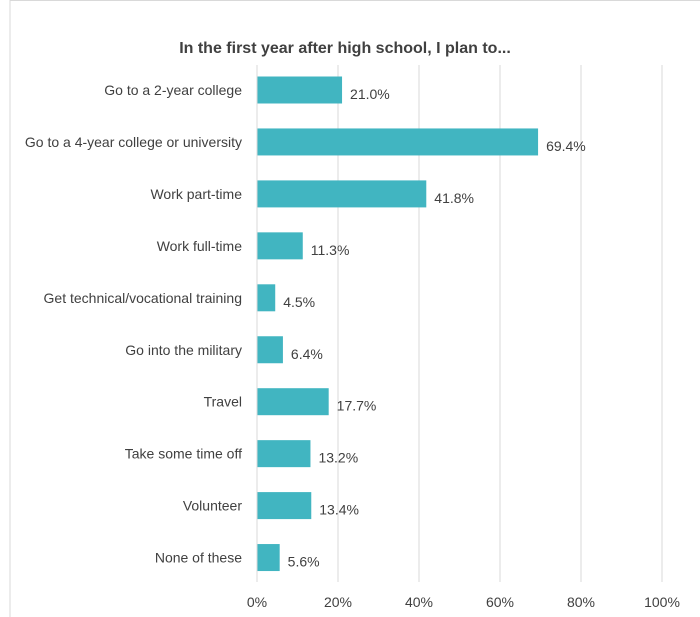  Describe the element at coordinates (299, 302) in the screenshot. I see `value-label: 4.5%` at that location.